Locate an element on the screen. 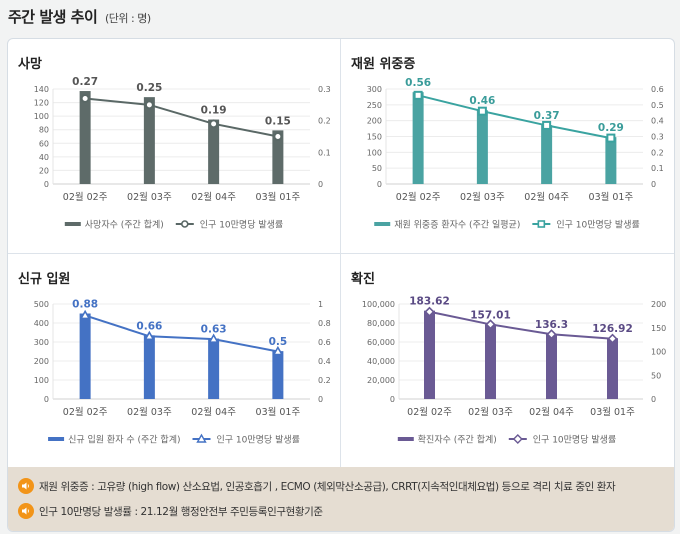  page-title: 주간 발생 추이 (단위 : 명) is located at coordinates (79, 16).